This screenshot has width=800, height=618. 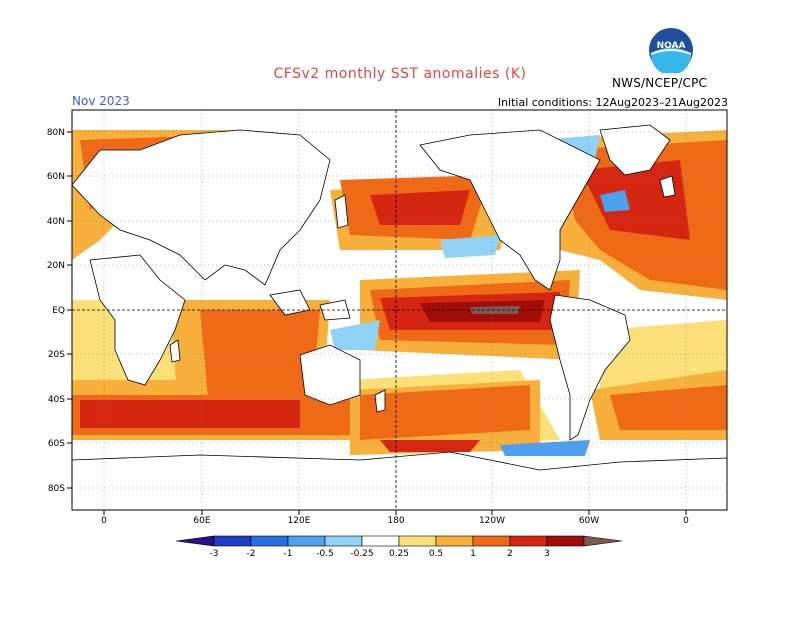 I want to click on colorbar-level-label: -0.25, so click(x=361, y=554).